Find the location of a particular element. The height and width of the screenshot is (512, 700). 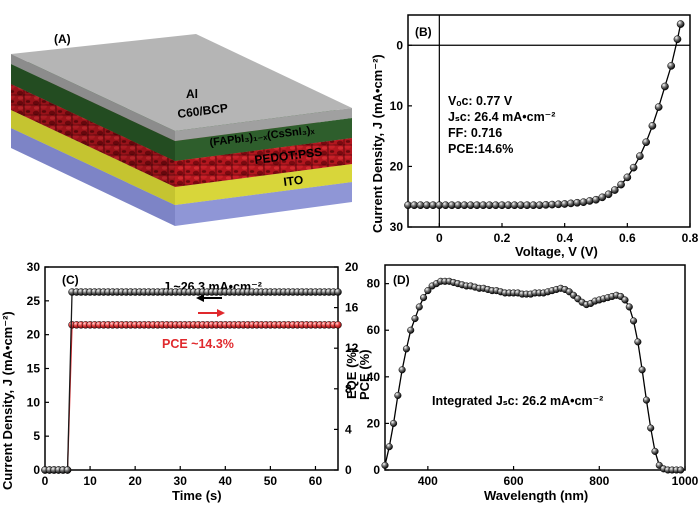

layer-label-ito: ITO is located at coordinates (293, 181).